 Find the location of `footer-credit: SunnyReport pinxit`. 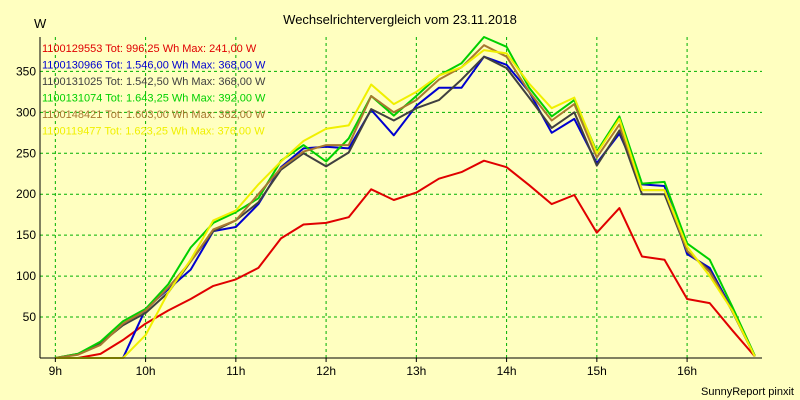

footer-credit: SunnyReport pinxit is located at coordinates (747, 392).